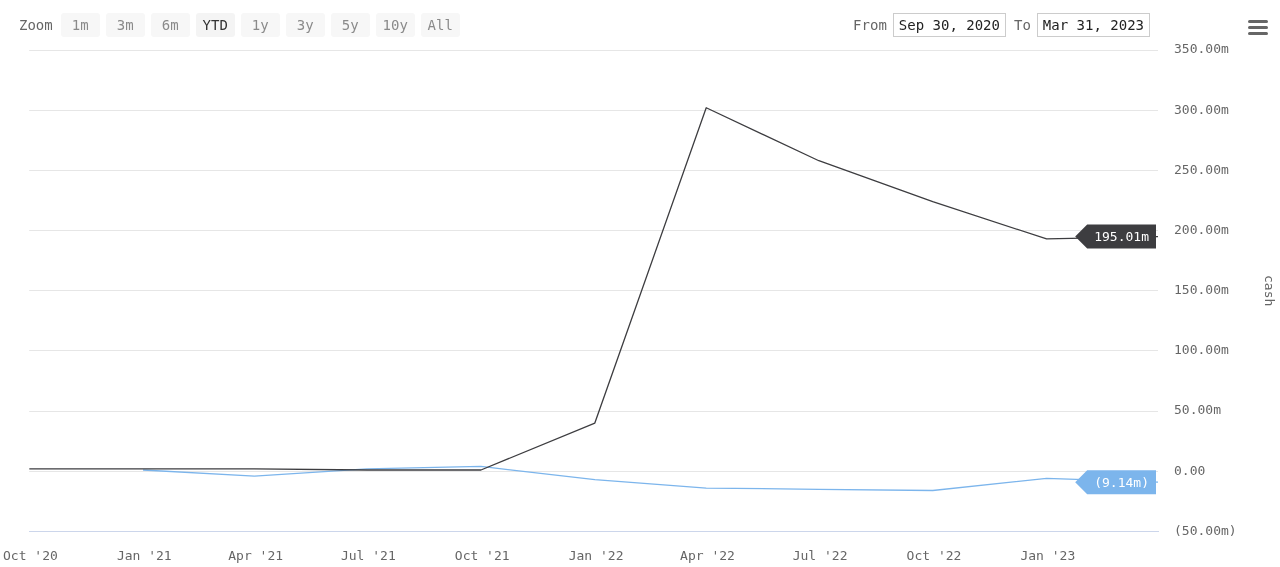  Describe the element at coordinates (596, 555) in the screenshot. I see `x-tick-label: Jan '22` at that location.